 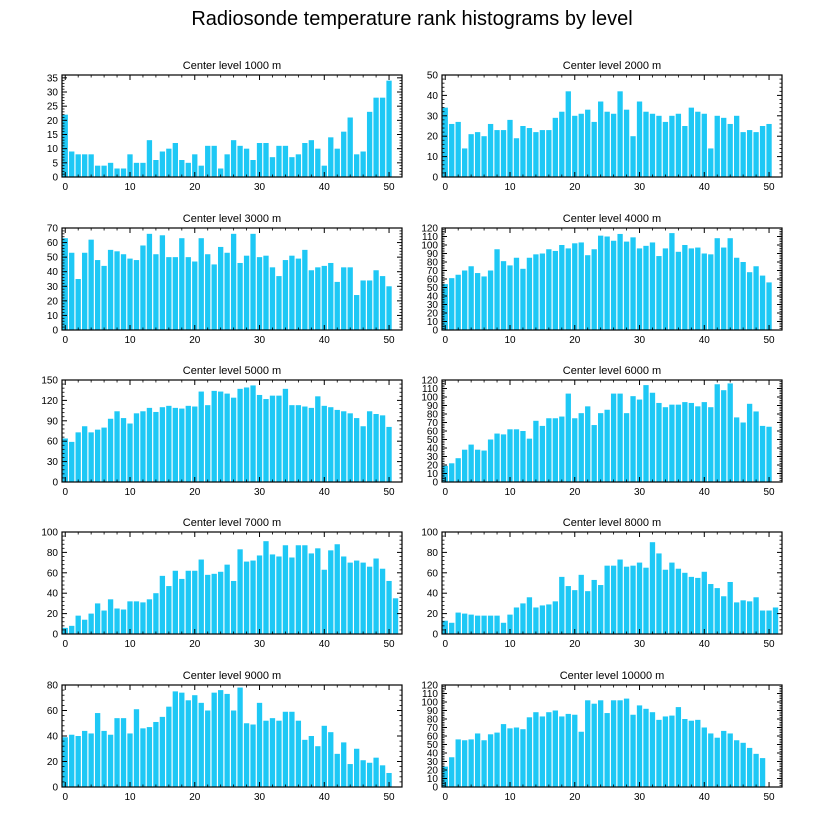 I want to click on x-tick-label: 30, so click(x=260, y=340).